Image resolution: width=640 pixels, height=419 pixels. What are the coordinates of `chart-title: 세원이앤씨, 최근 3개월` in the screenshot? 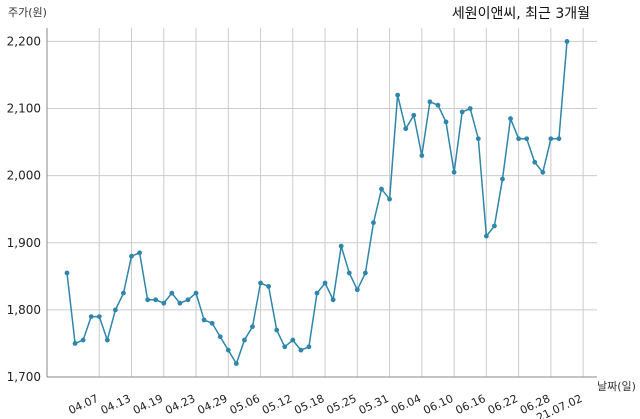 It's located at (521, 14).